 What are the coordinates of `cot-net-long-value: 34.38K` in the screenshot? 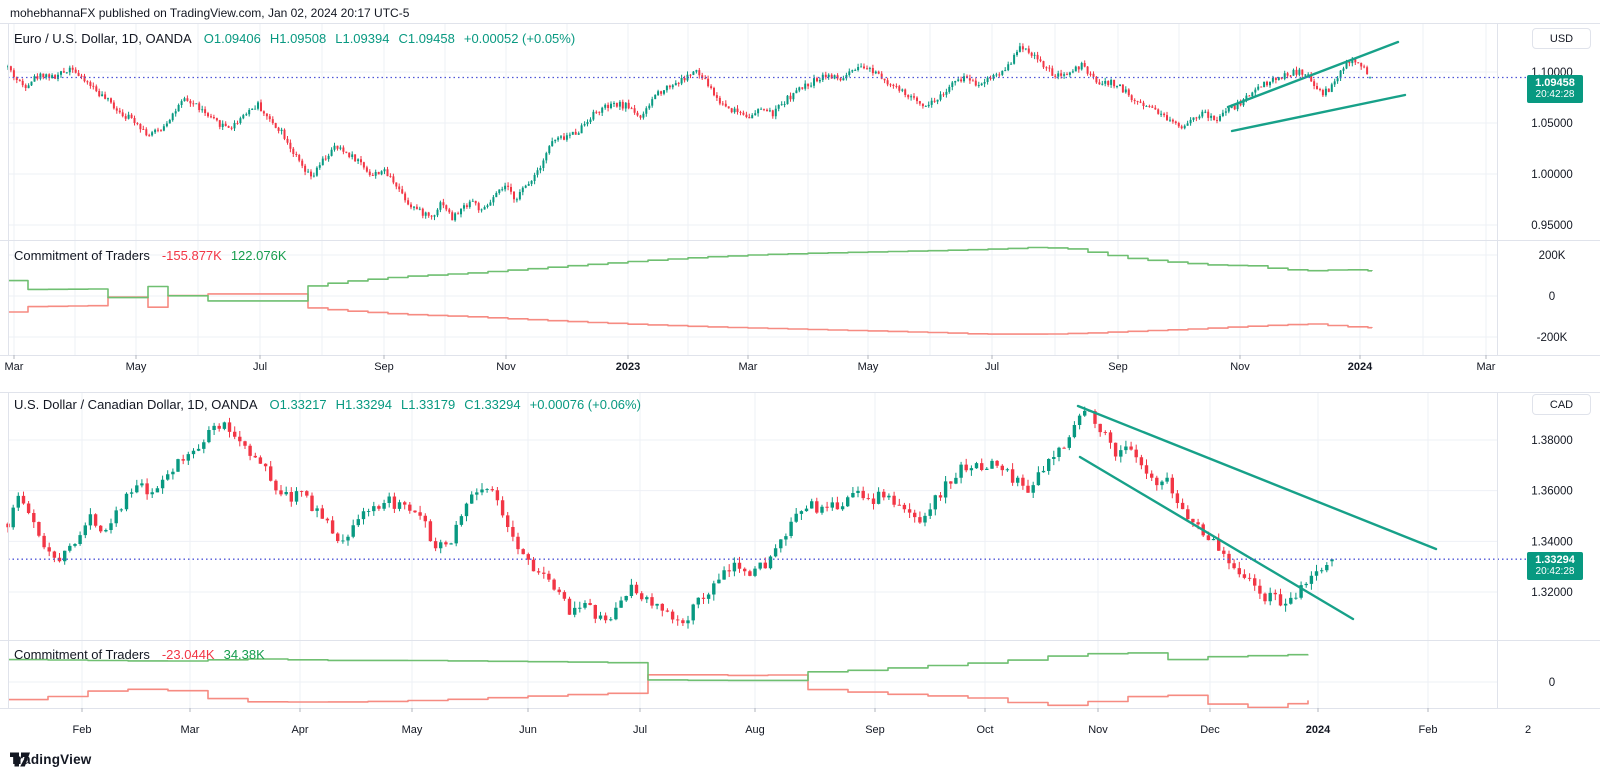 It's located at (244, 654).